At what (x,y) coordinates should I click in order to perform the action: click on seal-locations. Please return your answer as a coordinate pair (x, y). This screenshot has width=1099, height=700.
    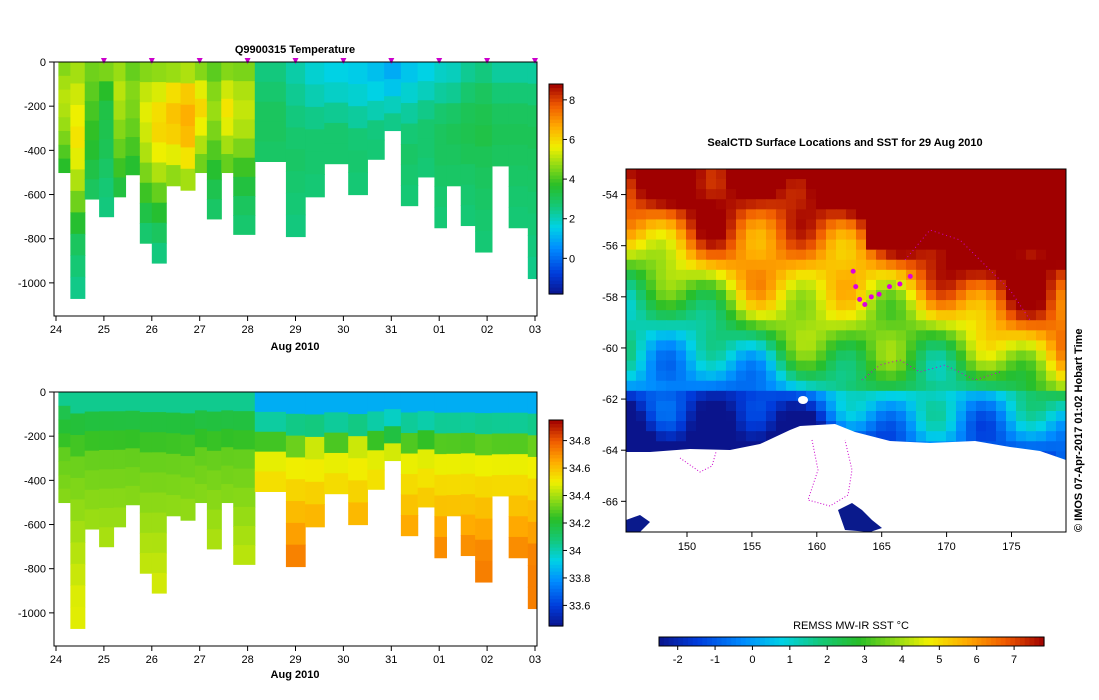
    Looking at the image, I should click on (881, 287).